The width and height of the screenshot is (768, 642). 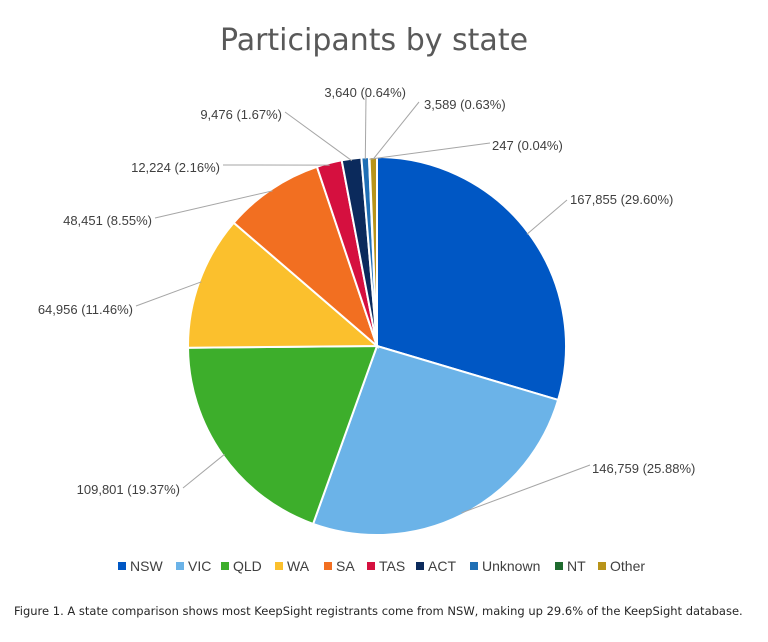 I want to click on data-label-wa: 64,956 (11.46%), so click(x=85, y=309).